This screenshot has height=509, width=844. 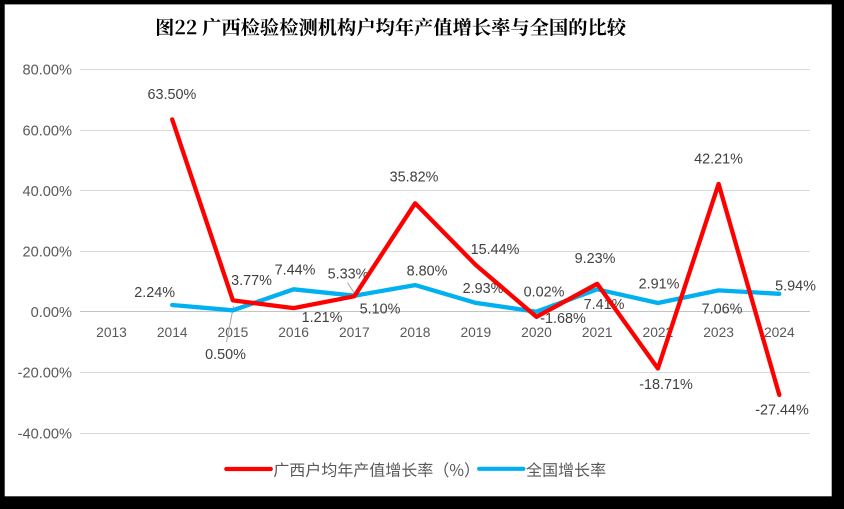 What do you see at coordinates (322, 318) in the screenshot?
I see `svg-text: 1.21%` at bounding box center [322, 318].